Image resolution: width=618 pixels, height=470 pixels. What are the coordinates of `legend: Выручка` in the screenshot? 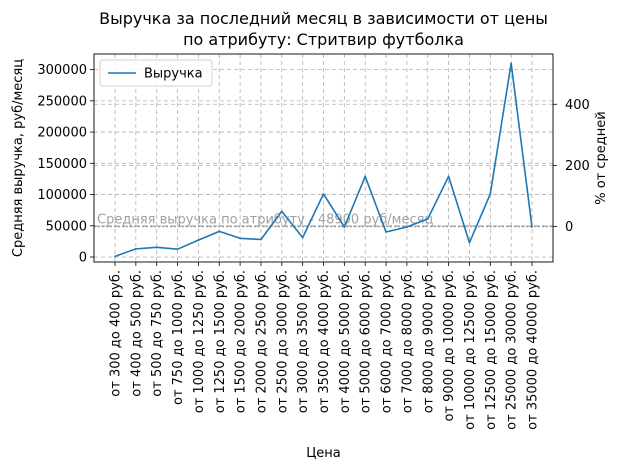 It's located at (156, 73).